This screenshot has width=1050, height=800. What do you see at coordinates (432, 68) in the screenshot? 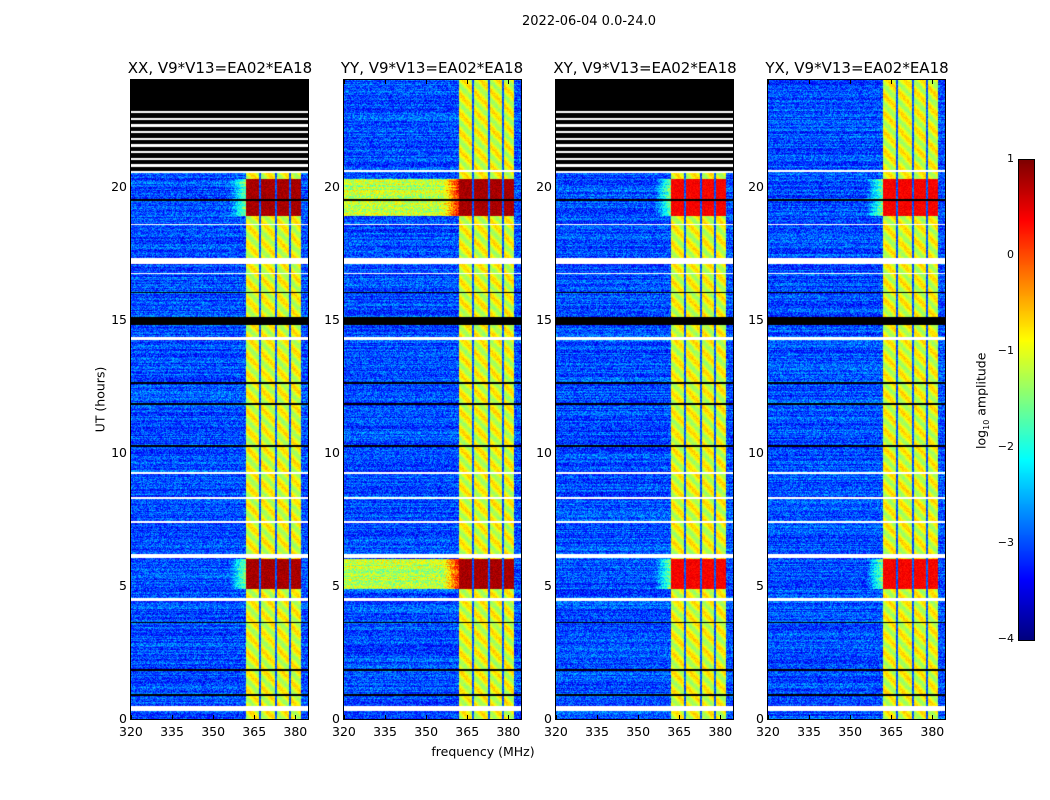
I see `panel-title-yy: YY, V9*V13=EA02*EA18` at bounding box center [432, 68].